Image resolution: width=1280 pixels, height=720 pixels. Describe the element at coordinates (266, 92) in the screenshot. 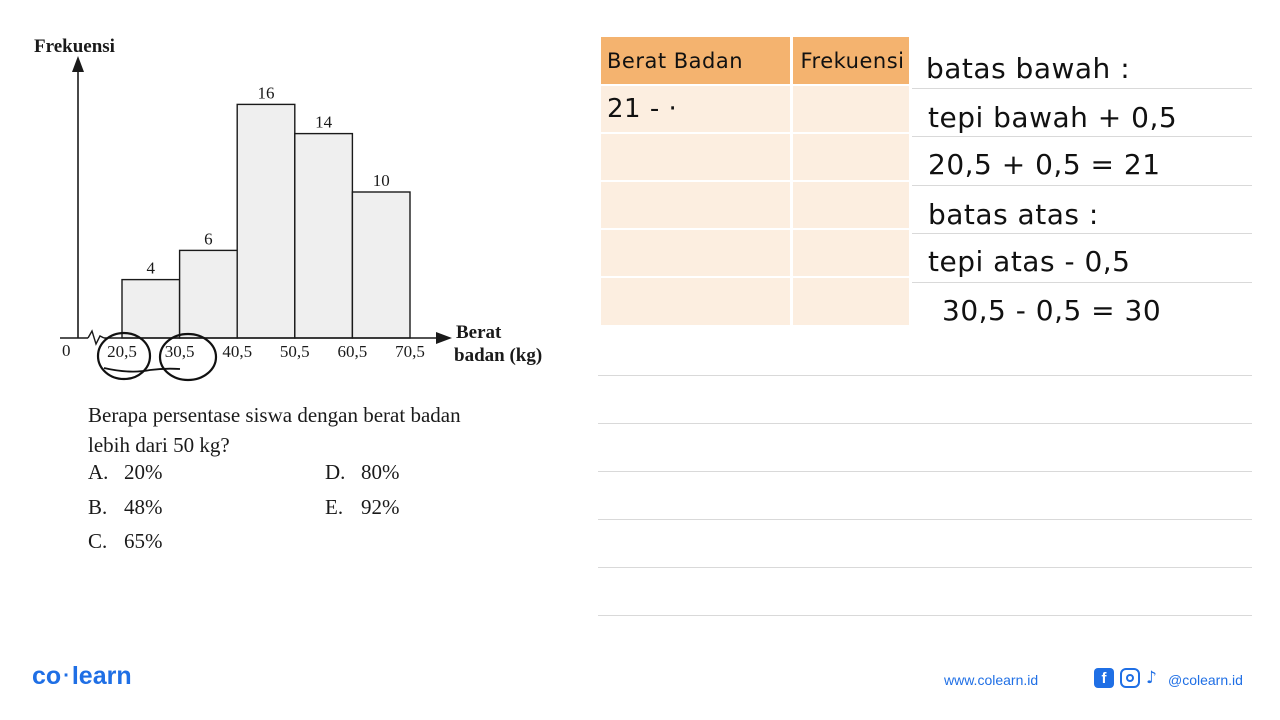

I see `bar-value-label: 16` at that location.